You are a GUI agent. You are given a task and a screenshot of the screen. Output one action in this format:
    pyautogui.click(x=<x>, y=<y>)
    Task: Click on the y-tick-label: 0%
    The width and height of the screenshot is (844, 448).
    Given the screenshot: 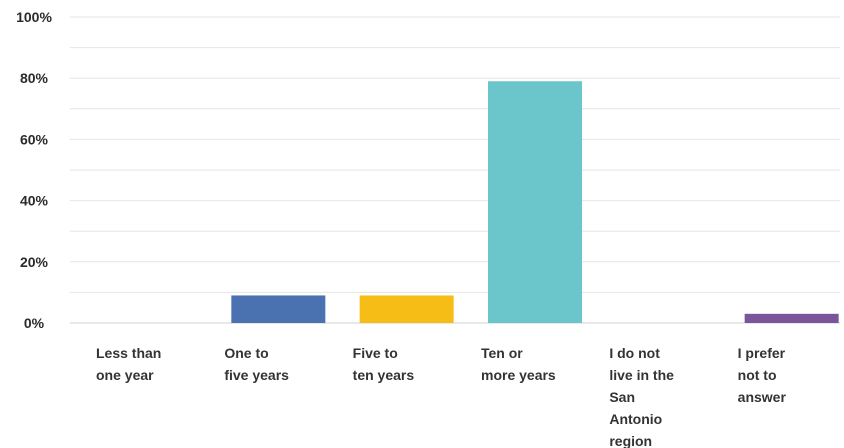 What is the action you would take?
    pyautogui.click(x=34, y=323)
    